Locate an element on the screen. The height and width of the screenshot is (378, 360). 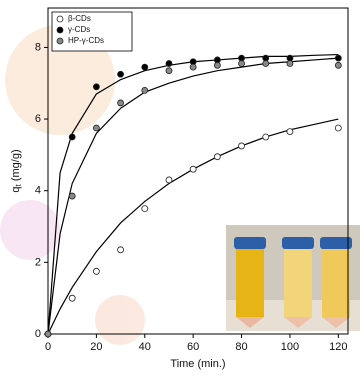
photo-inset is located at coordinates (293, 278).